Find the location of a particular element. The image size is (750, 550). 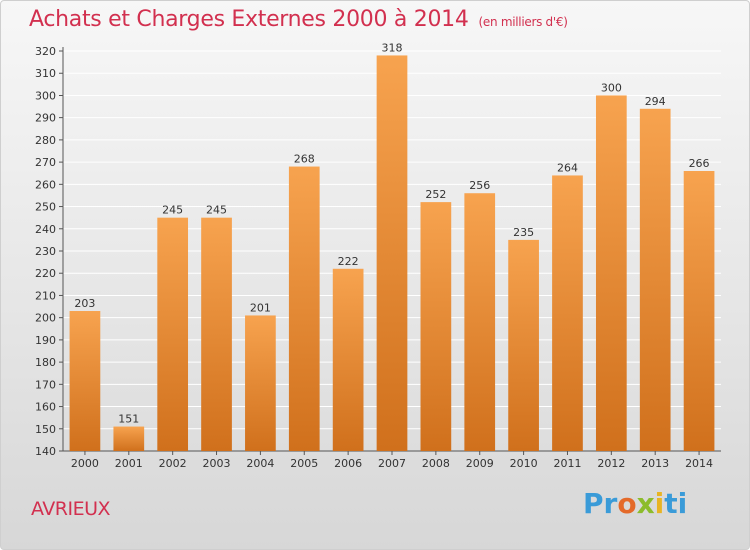

logo-part-4: i is located at coordinates (659, 503).